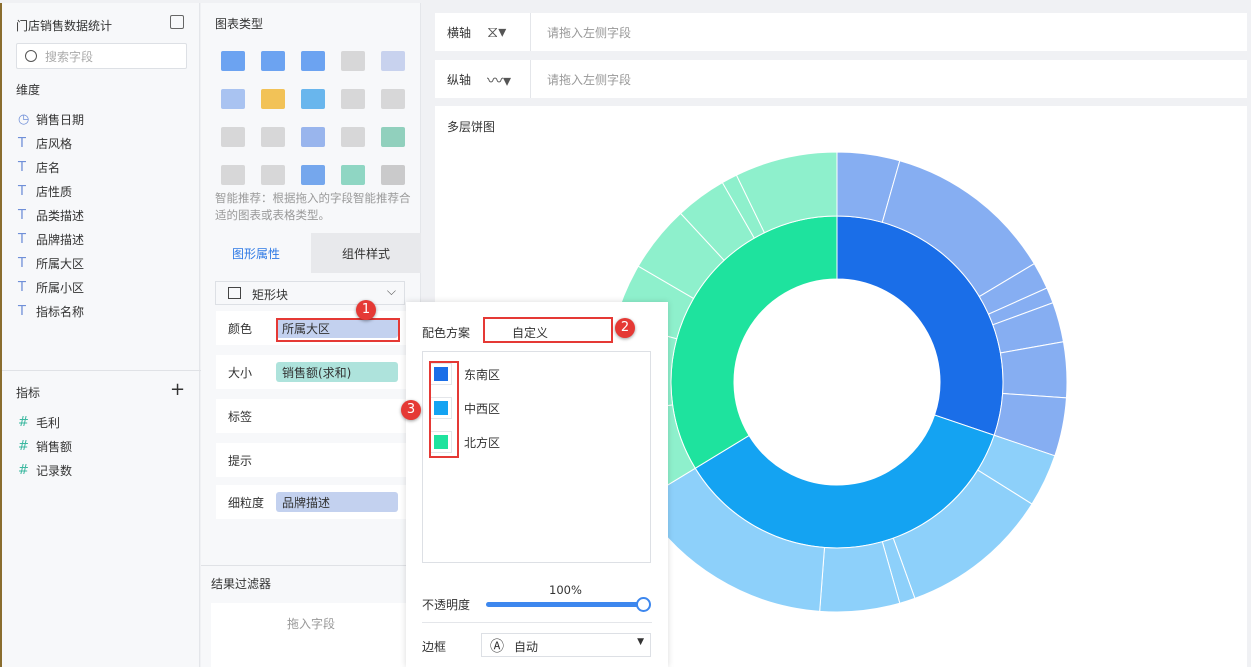 The width and height of the screenshot is (1251, 667). Describe the element at coordinates (64, 26) in the screenshot. I see `dataset-title: 门店销售数据统计` at that location.